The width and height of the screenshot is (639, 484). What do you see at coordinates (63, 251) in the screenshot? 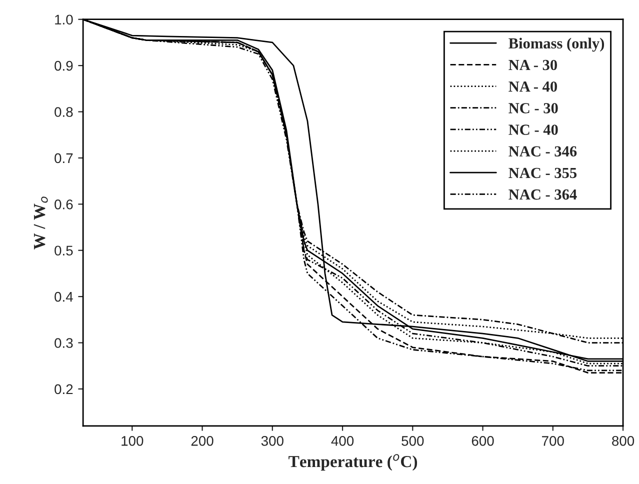
I see `y-tick-label: 0.5` at bounding box center [63, 251].